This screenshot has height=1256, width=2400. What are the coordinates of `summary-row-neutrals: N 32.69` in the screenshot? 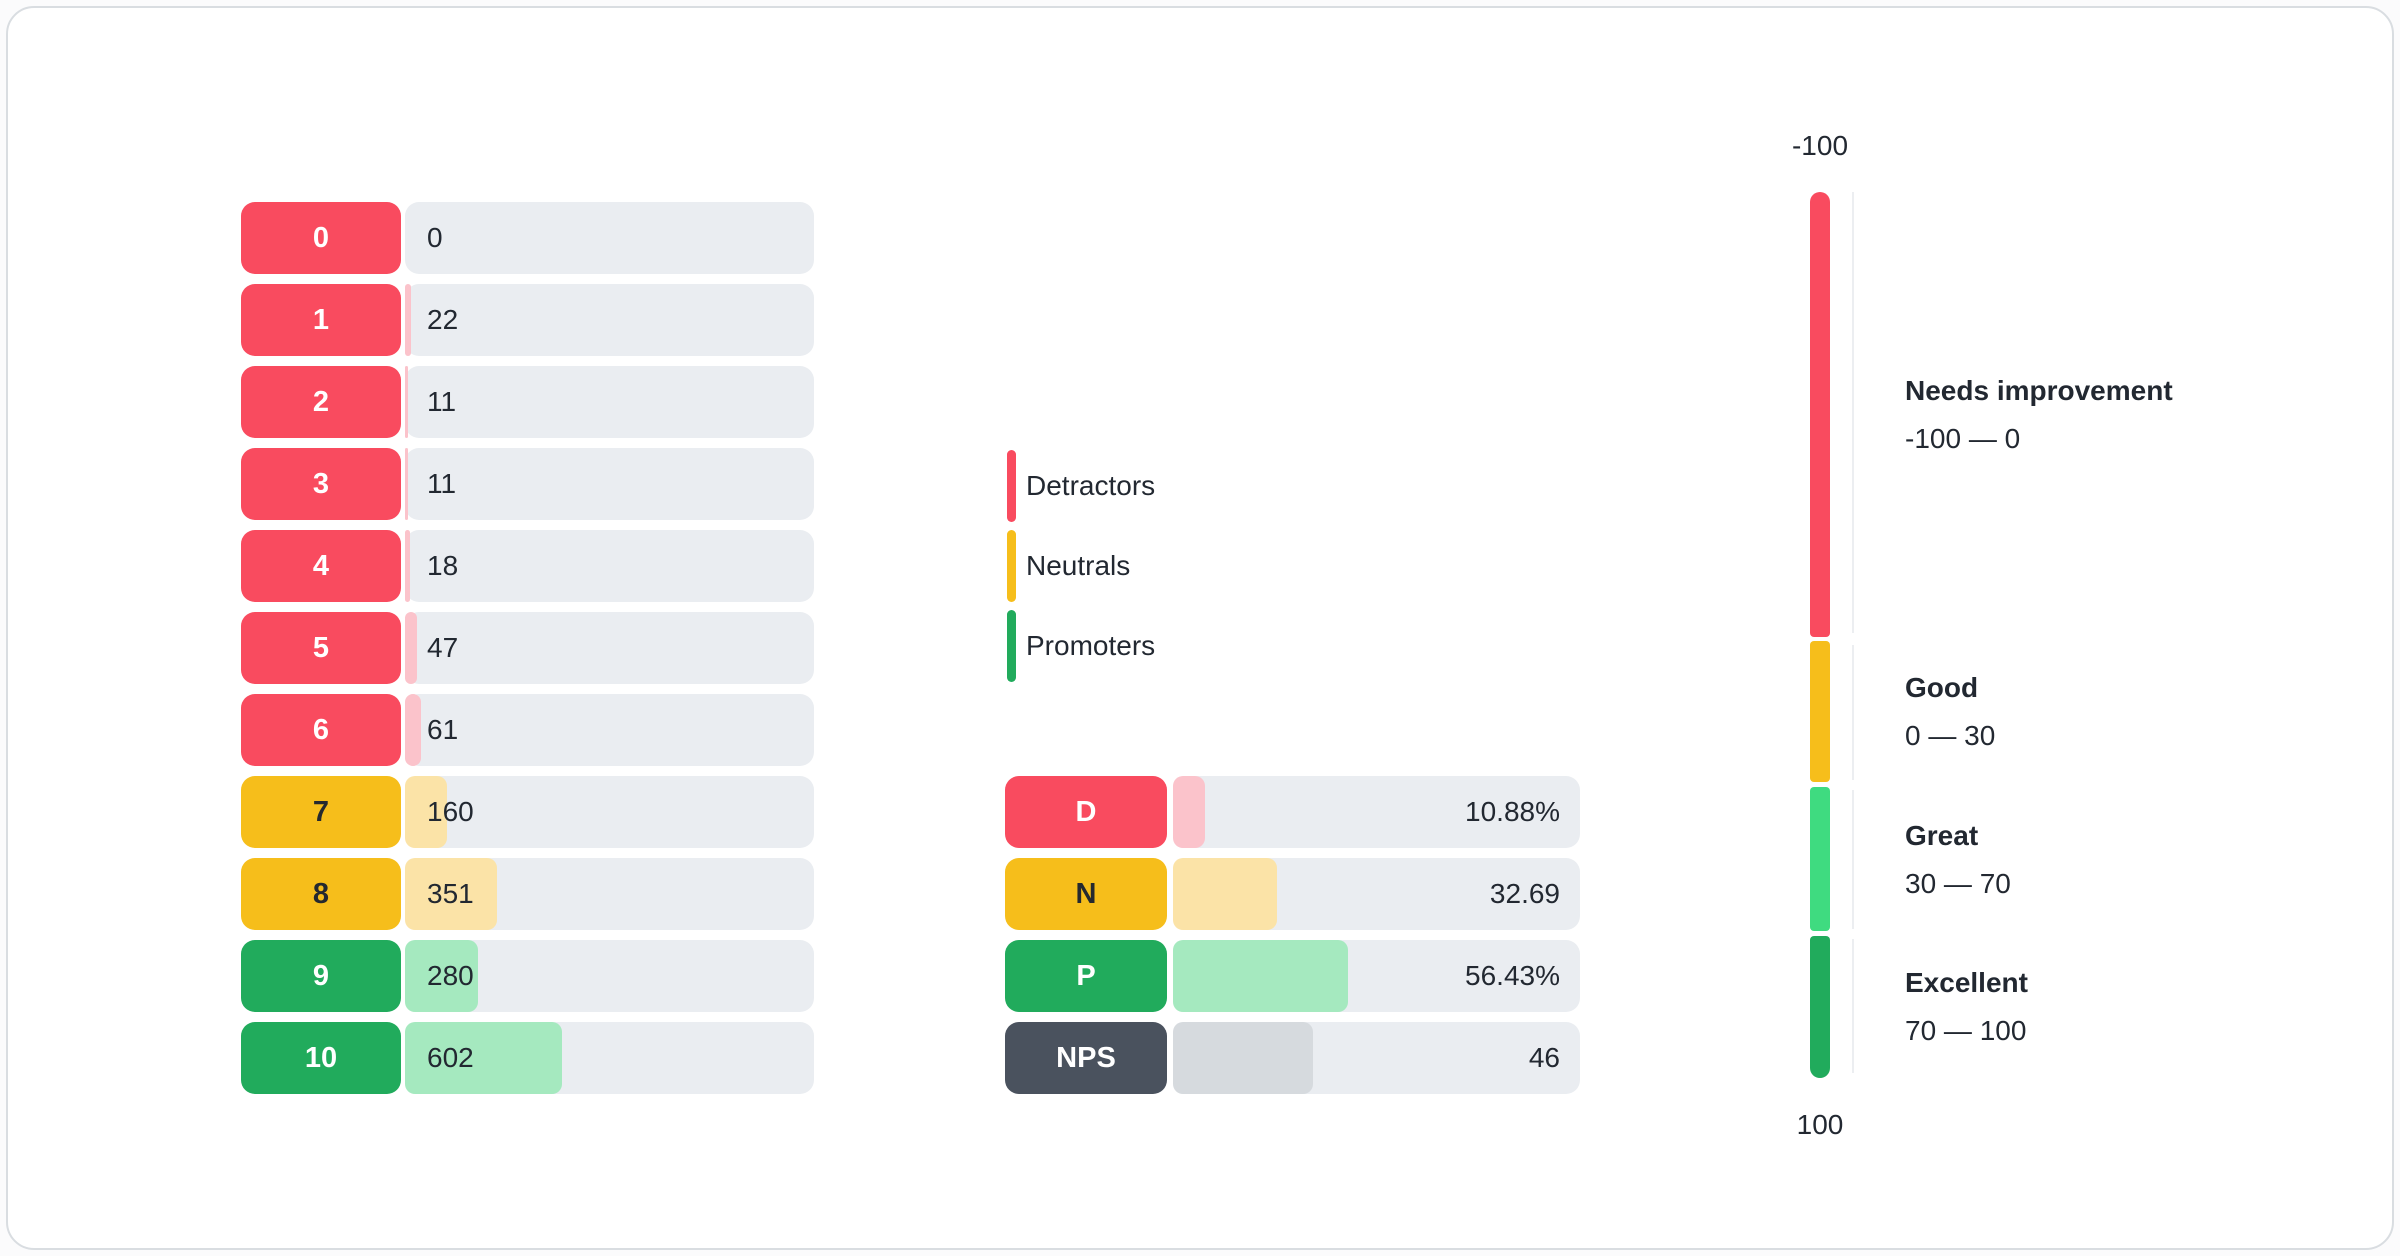 It's located at (1292, 894).